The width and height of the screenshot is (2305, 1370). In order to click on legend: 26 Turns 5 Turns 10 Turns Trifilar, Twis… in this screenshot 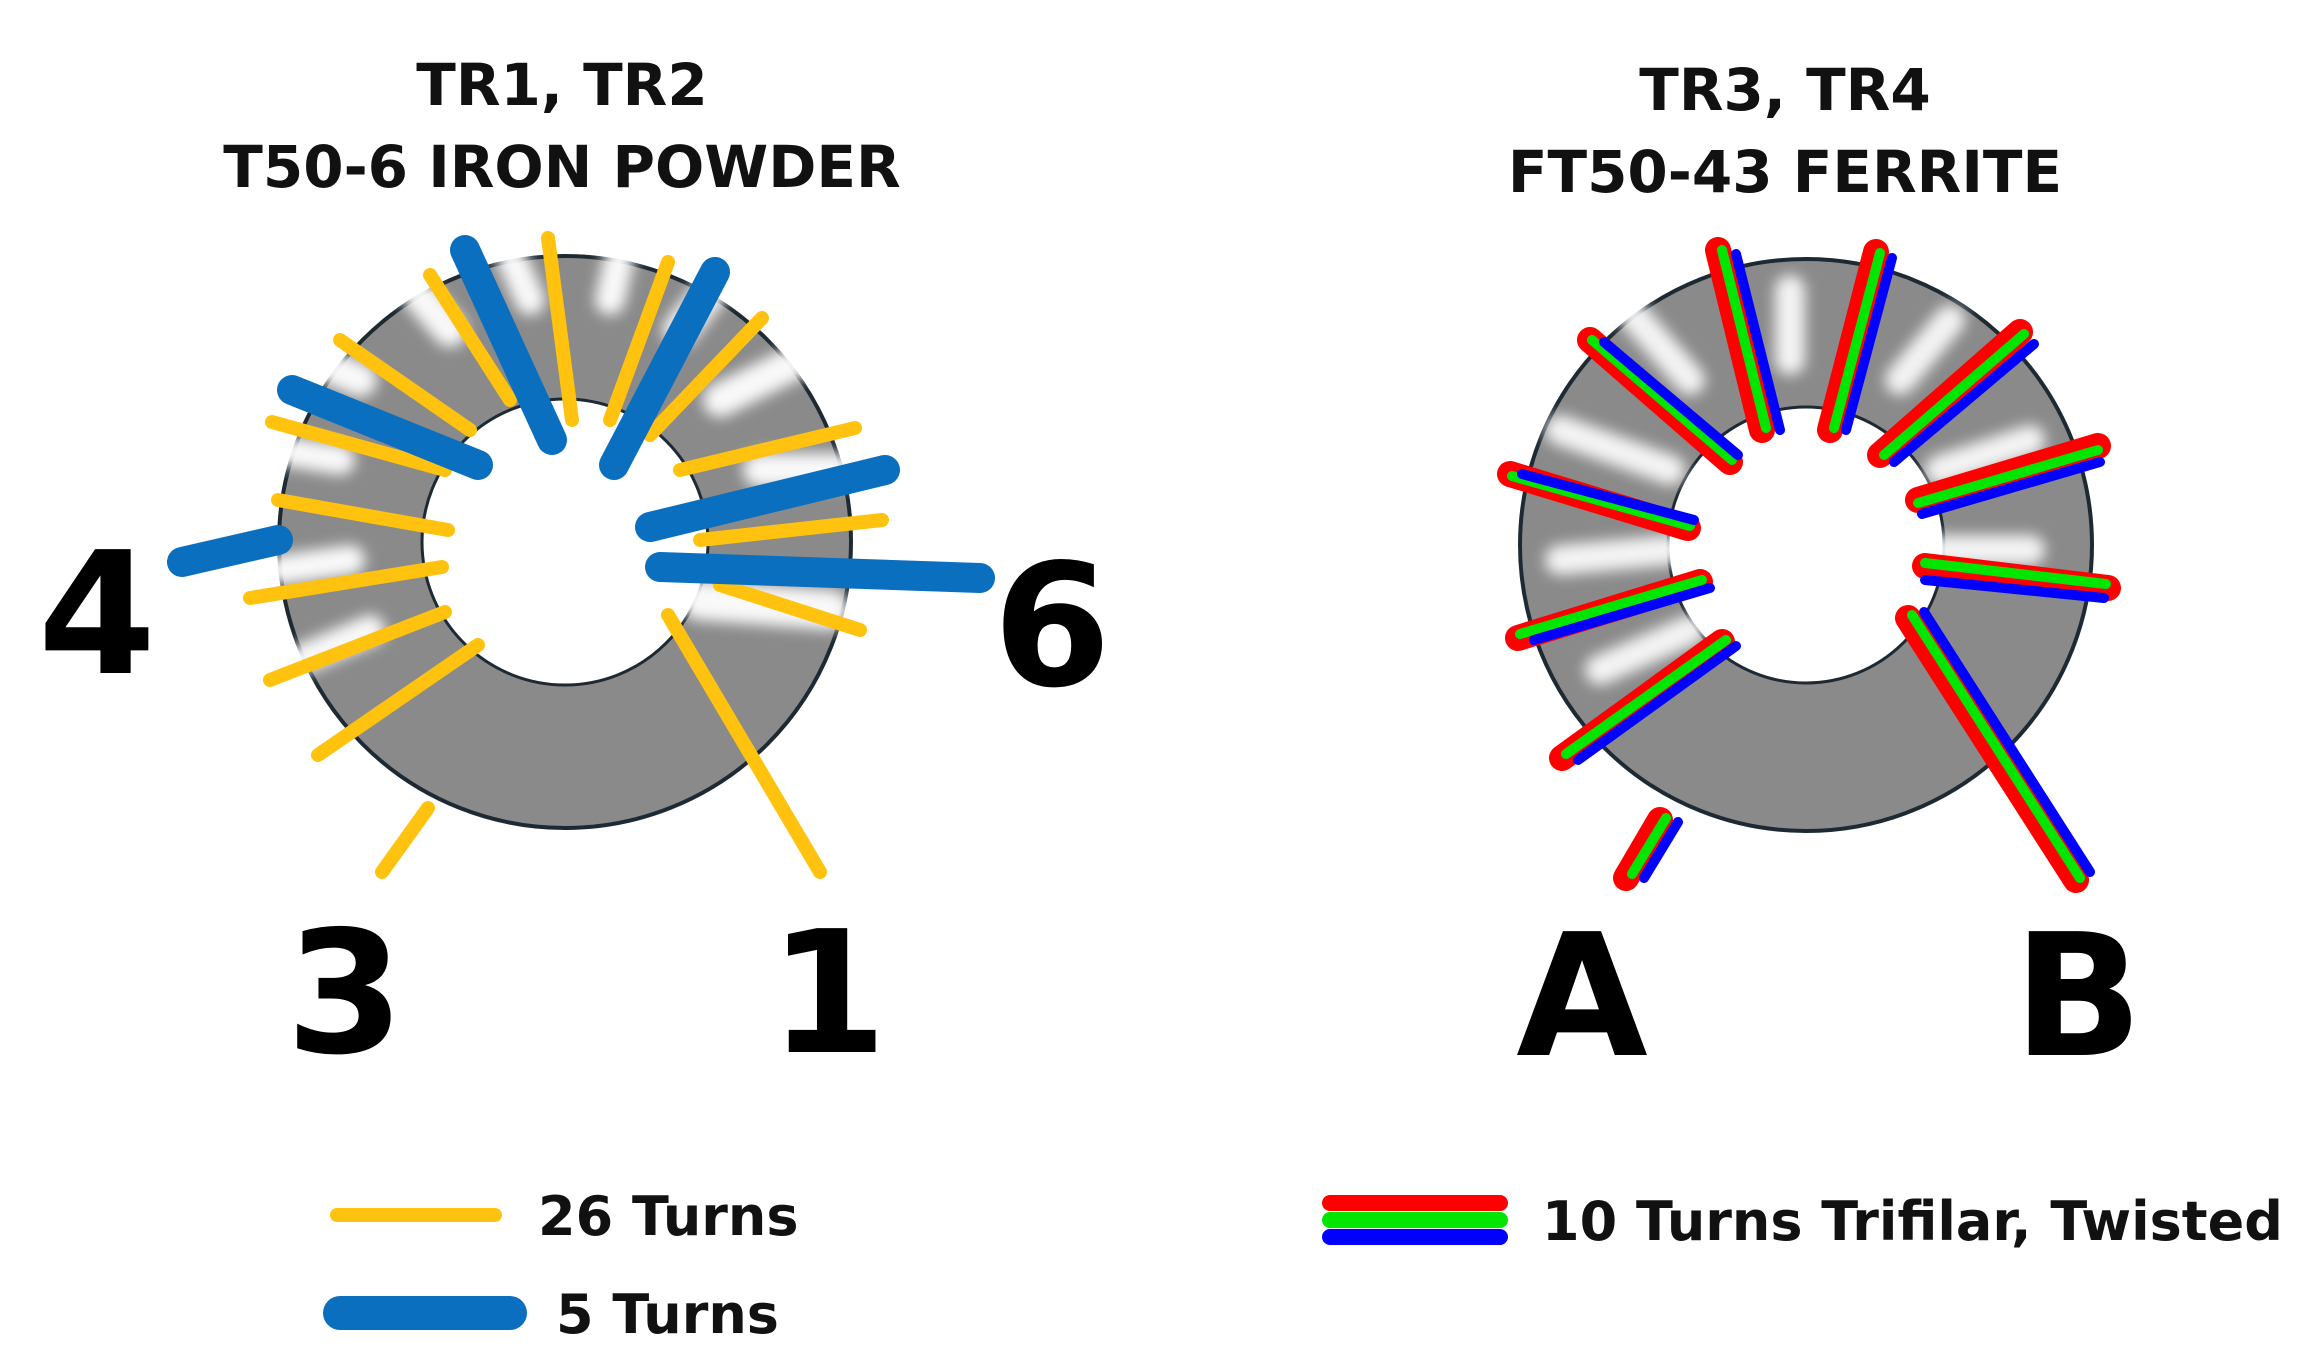, I will do `click(1303, 1265)`.